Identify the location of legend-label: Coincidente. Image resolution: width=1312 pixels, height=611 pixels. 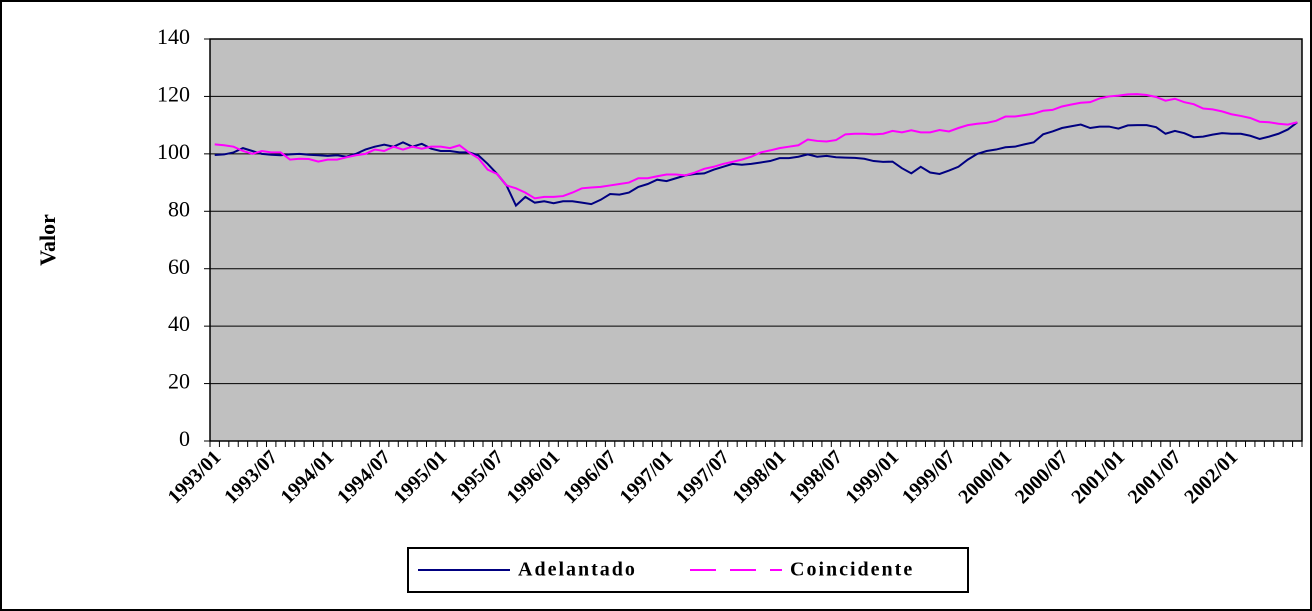
(852, 570).